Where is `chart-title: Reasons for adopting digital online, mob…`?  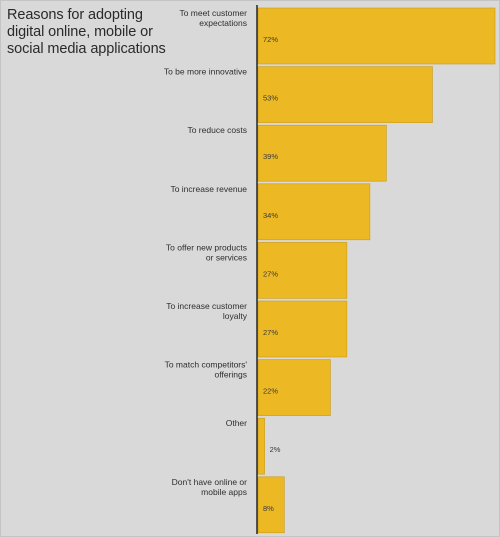 chart-title: Reasons for adopting digital online, mob… is located at coordinates (86, 32).